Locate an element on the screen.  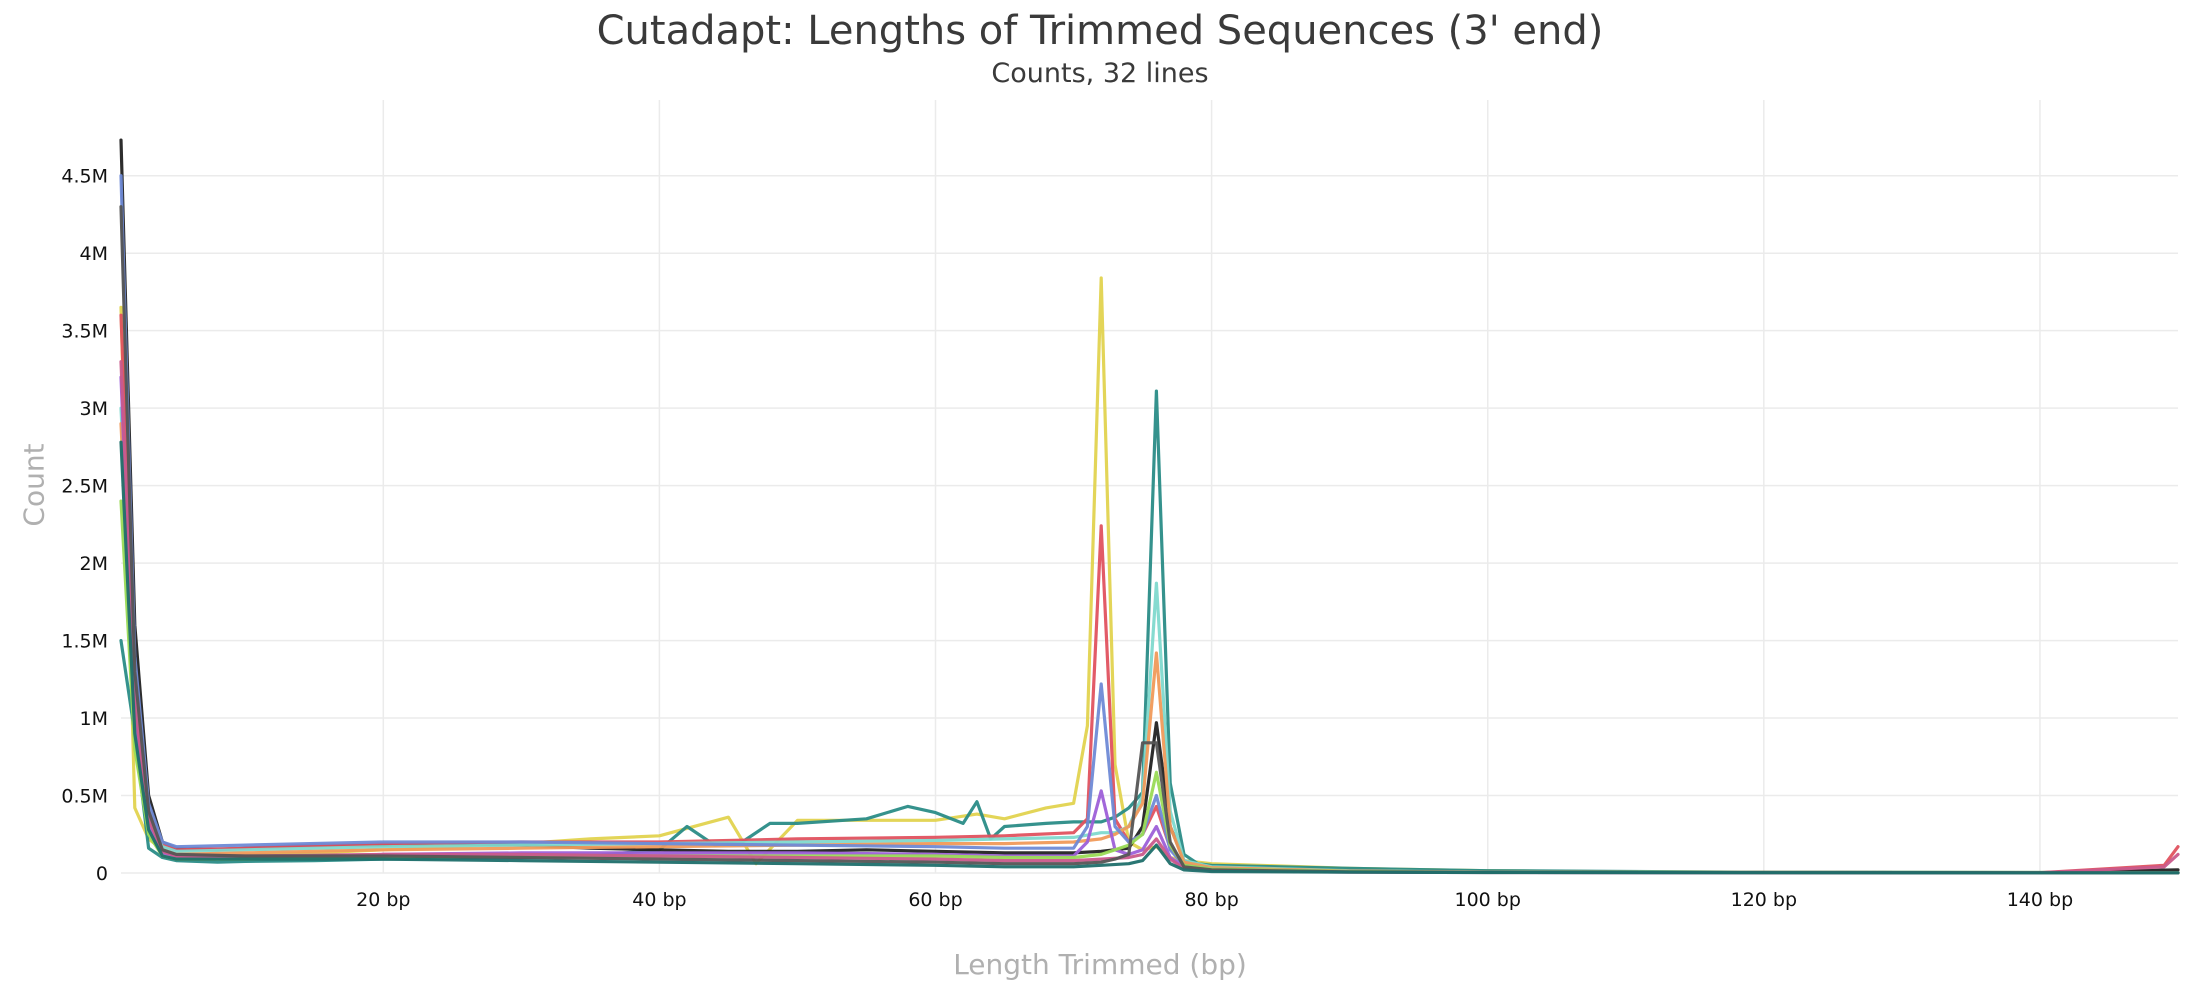
x-tick-label: 100 bp is located at coordinates (1488, 900).